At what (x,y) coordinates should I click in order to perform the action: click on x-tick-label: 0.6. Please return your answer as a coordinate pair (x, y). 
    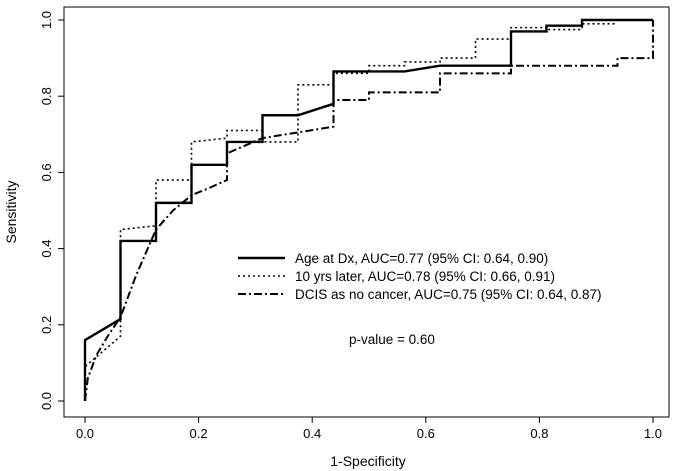
    Looking at the image, I should click on (426, 433).